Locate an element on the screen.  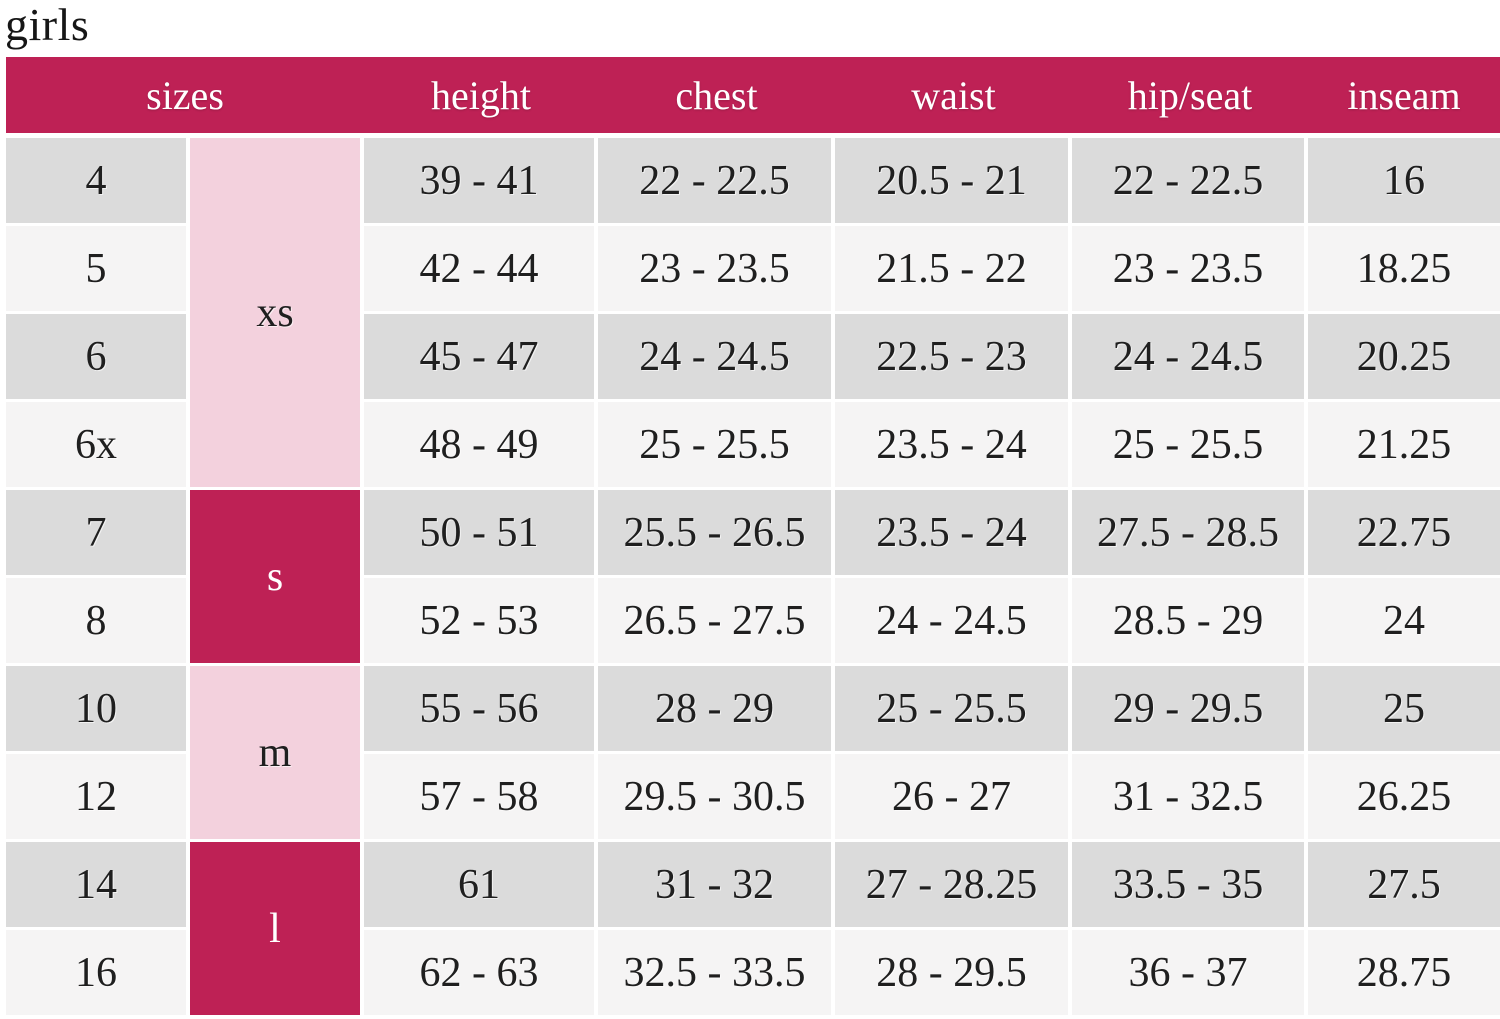
height-cell: 39 - 41 is located at coordinates (481, 182).